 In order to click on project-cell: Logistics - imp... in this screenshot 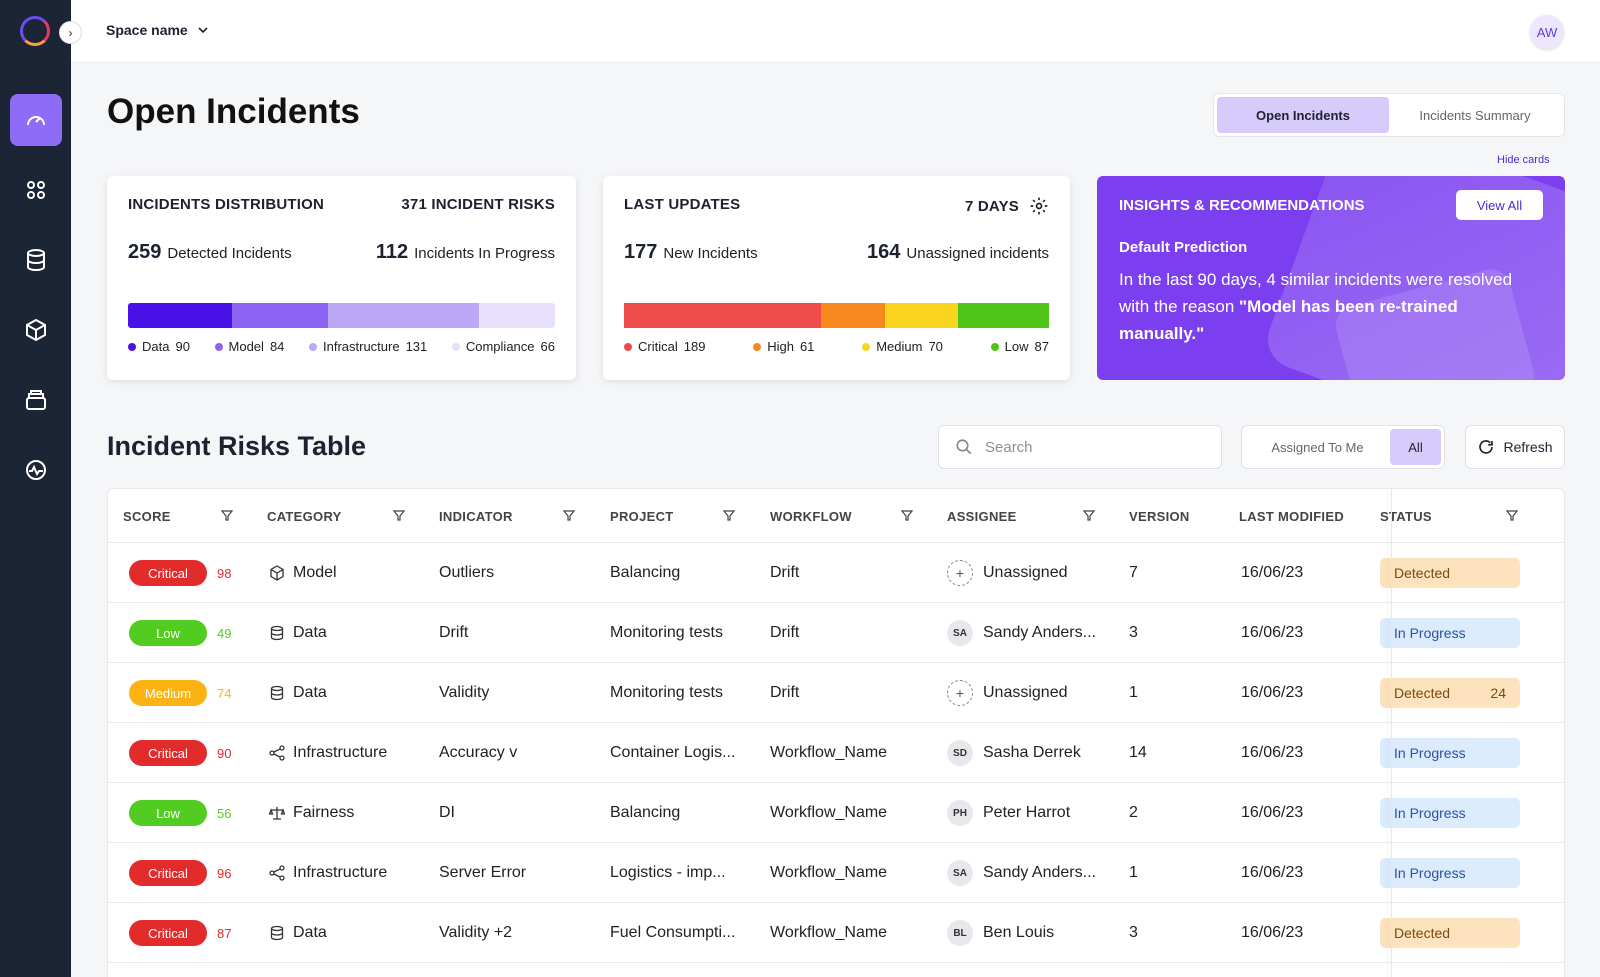, I will do `click(668, 873)`.